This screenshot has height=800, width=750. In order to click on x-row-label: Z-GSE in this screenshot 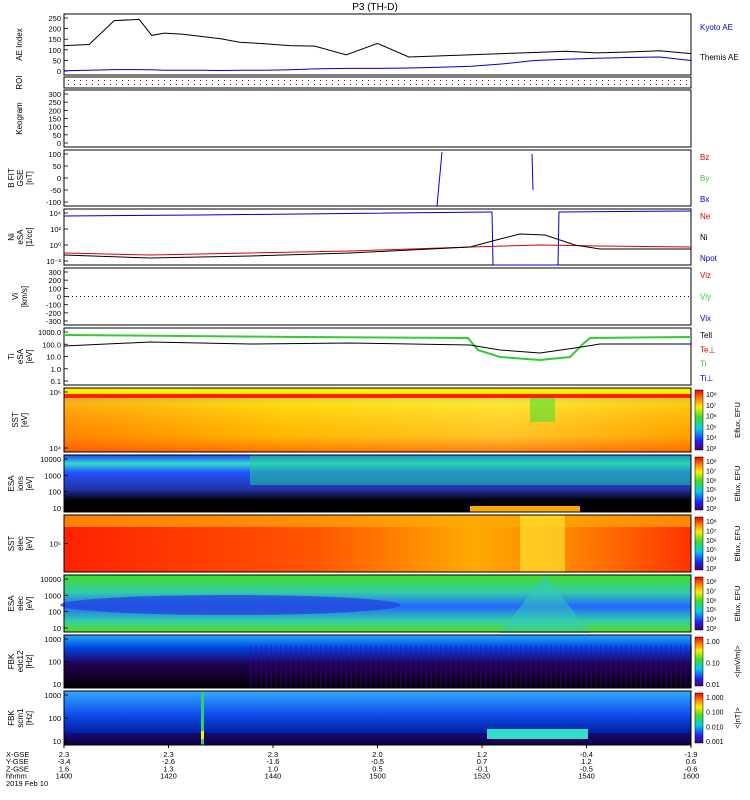, I will do `click(17, 768)`.